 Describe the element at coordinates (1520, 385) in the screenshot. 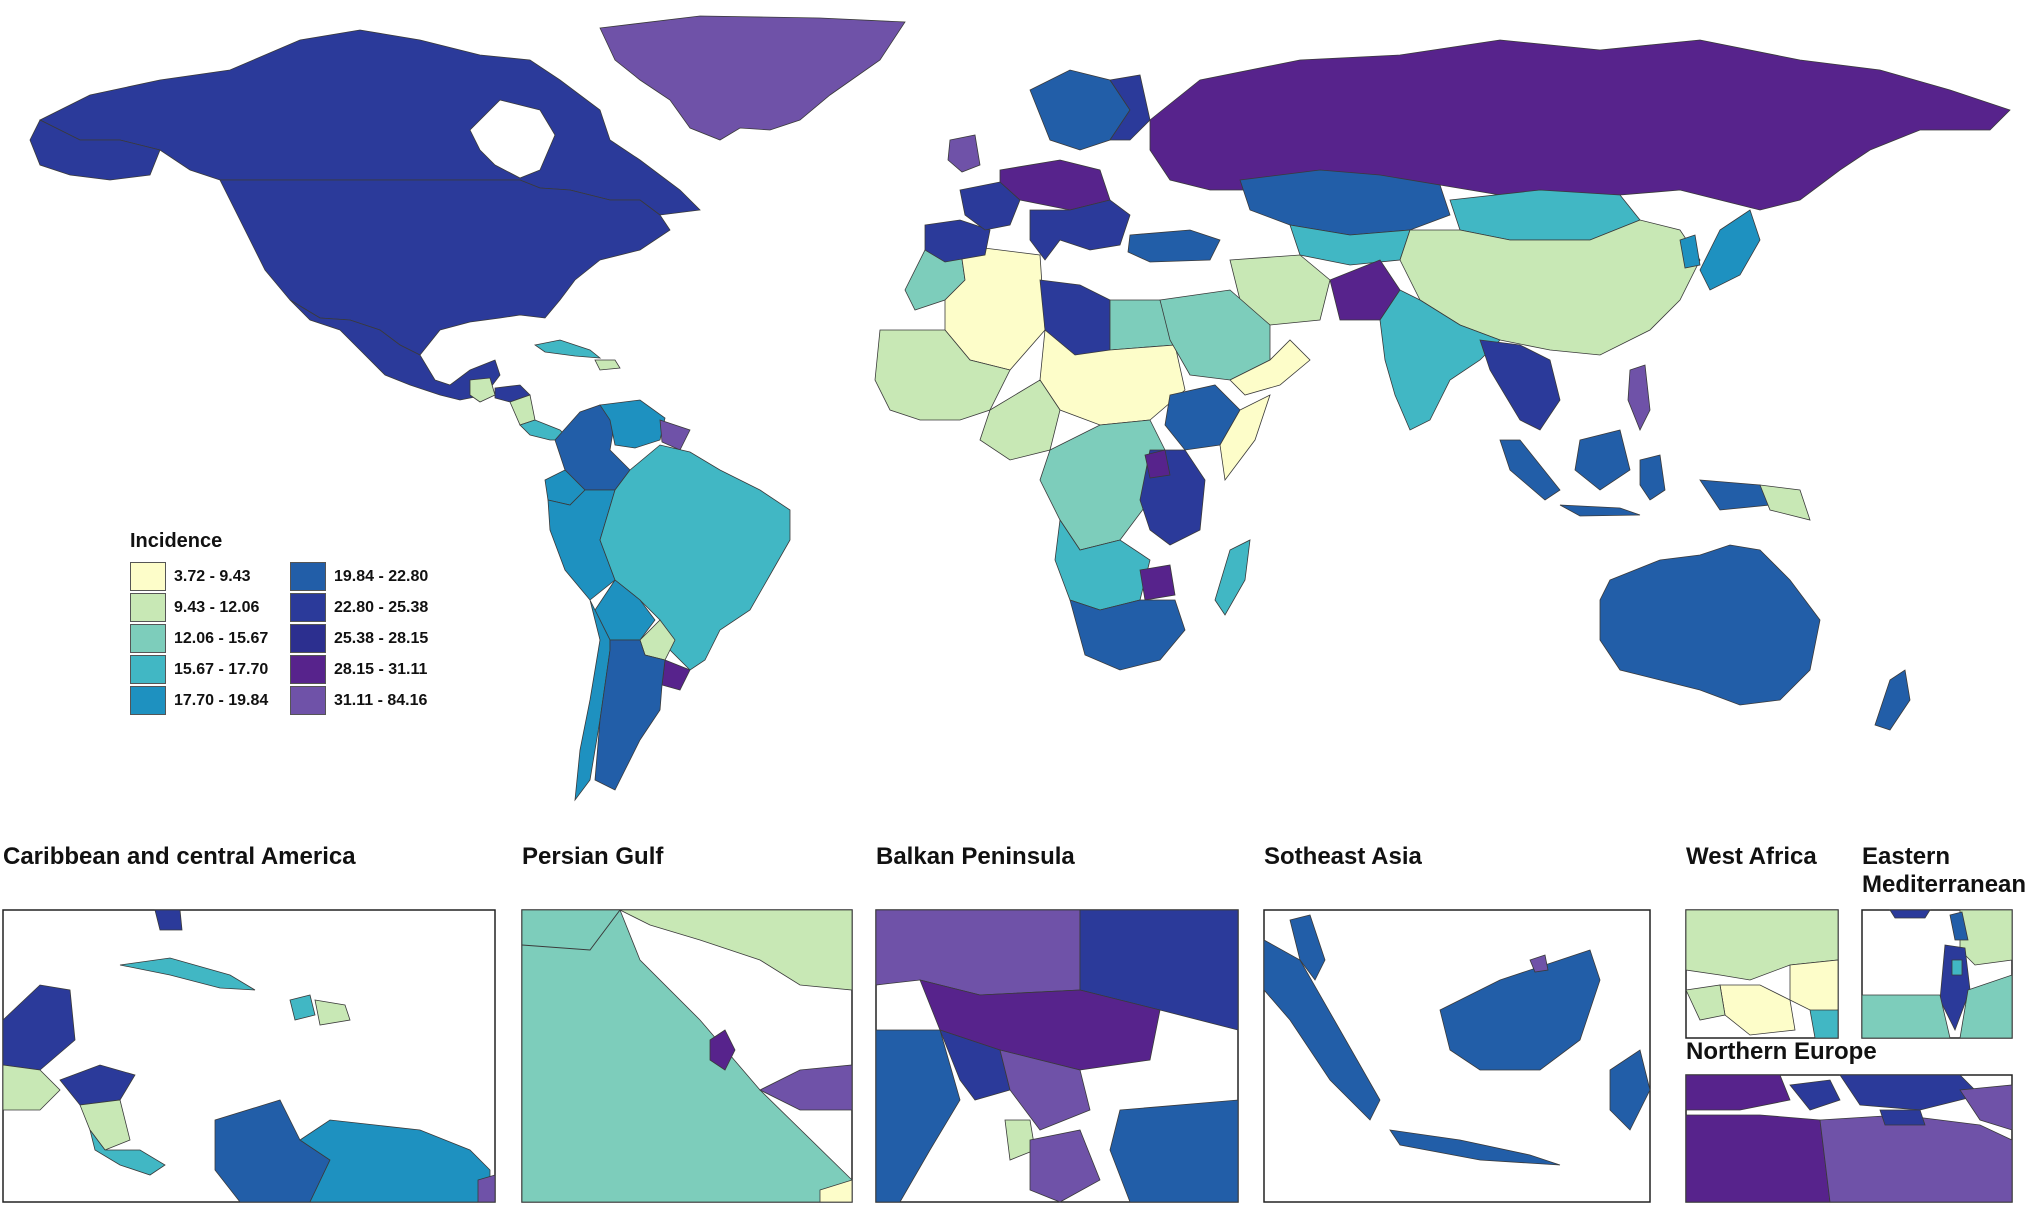

I see `myanmar-thailand` at that location.